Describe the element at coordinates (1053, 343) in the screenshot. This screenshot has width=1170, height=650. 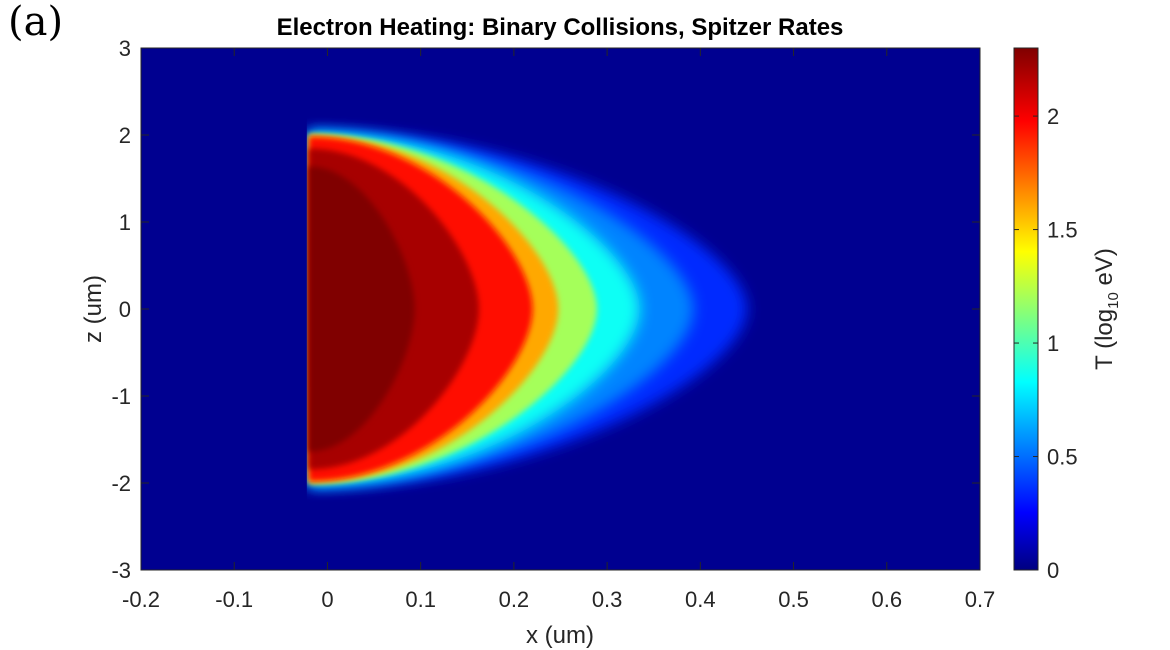
I see `colorbar-tick-label: 1` at that location.